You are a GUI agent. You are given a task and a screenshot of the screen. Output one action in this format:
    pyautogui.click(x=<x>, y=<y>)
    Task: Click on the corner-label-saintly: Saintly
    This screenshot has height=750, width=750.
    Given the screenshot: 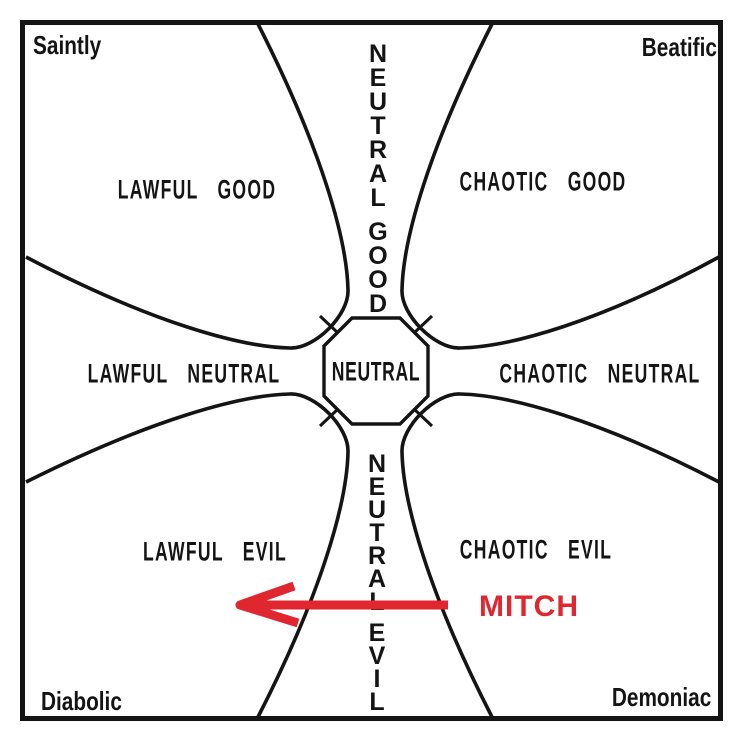 What is the action you would take?
    pyautogui.click(x=67, y=45)
    